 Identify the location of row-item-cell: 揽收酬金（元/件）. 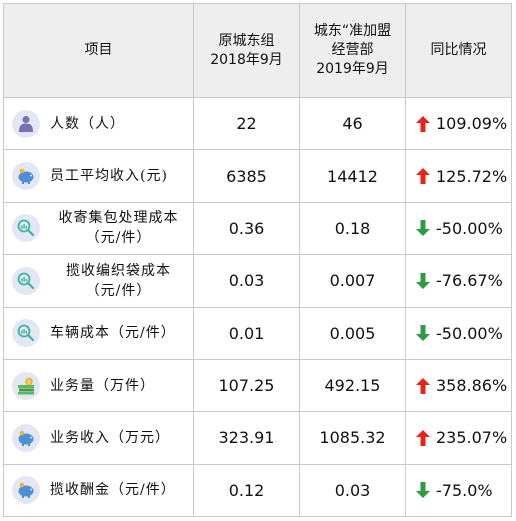
(98, 490).